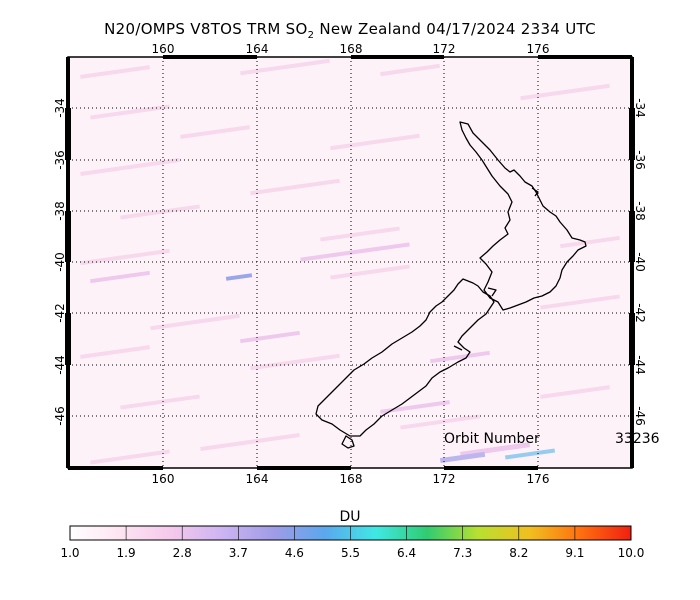 The width and height of the screenshot is (700, 600). Describe the element at coordinates (60, 211) in the screenshot. I see `lat-label-left: -38` at that location.